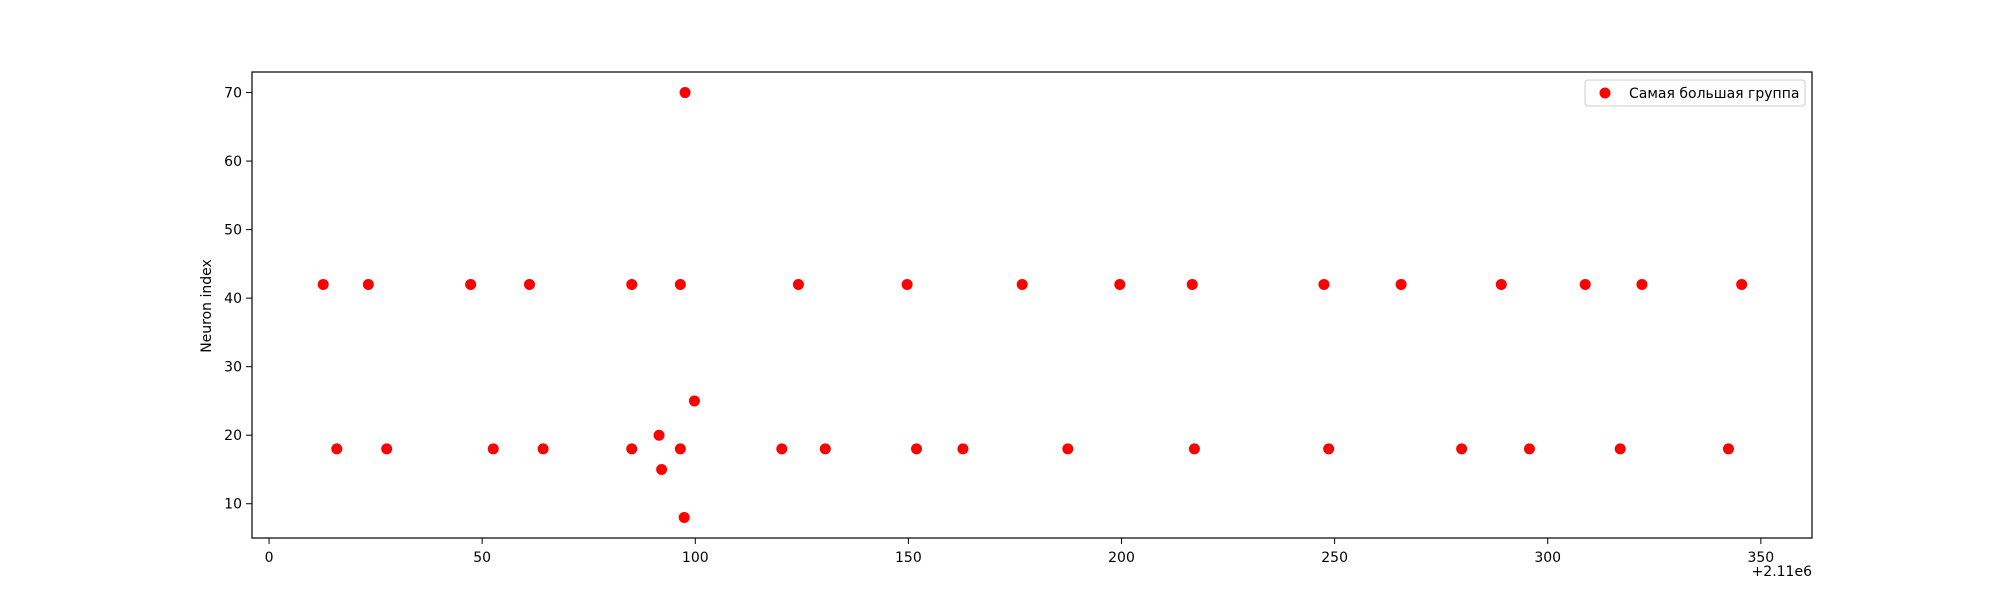  What do you see at coordinates (207, 306) in the screenshot?
I see `y-axis-label: Neuron index` at bounding box center [207, 306].